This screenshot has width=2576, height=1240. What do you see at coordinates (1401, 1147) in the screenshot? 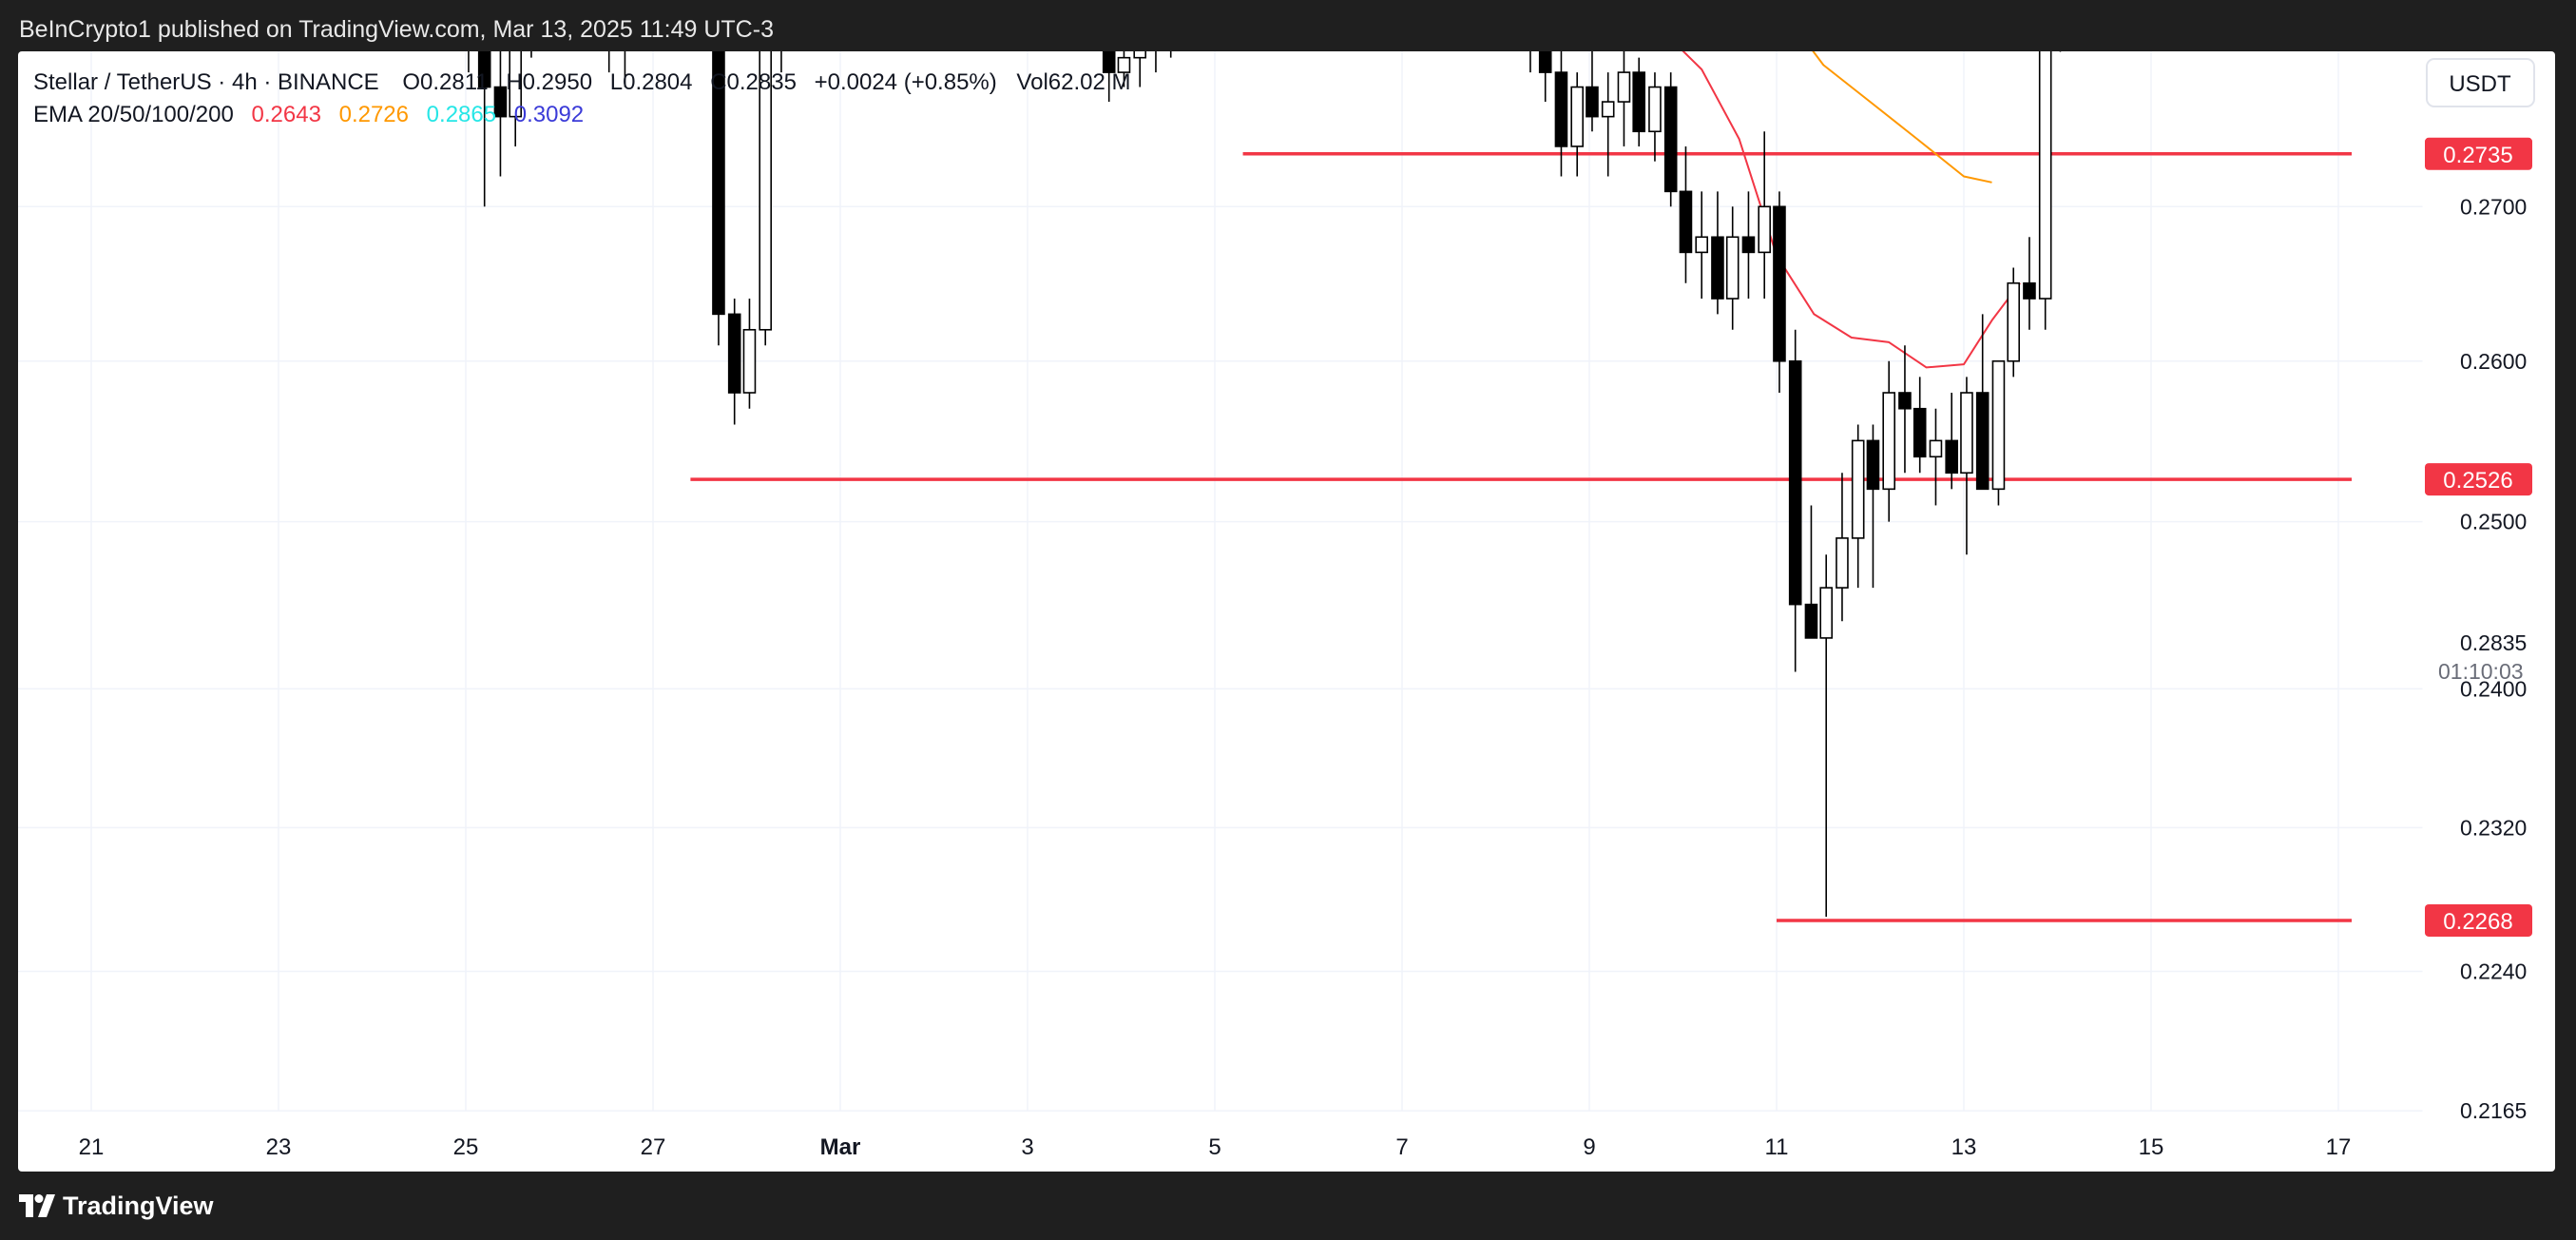
I see `x-tick-label: 7` at bounding box center [1401, 1147].